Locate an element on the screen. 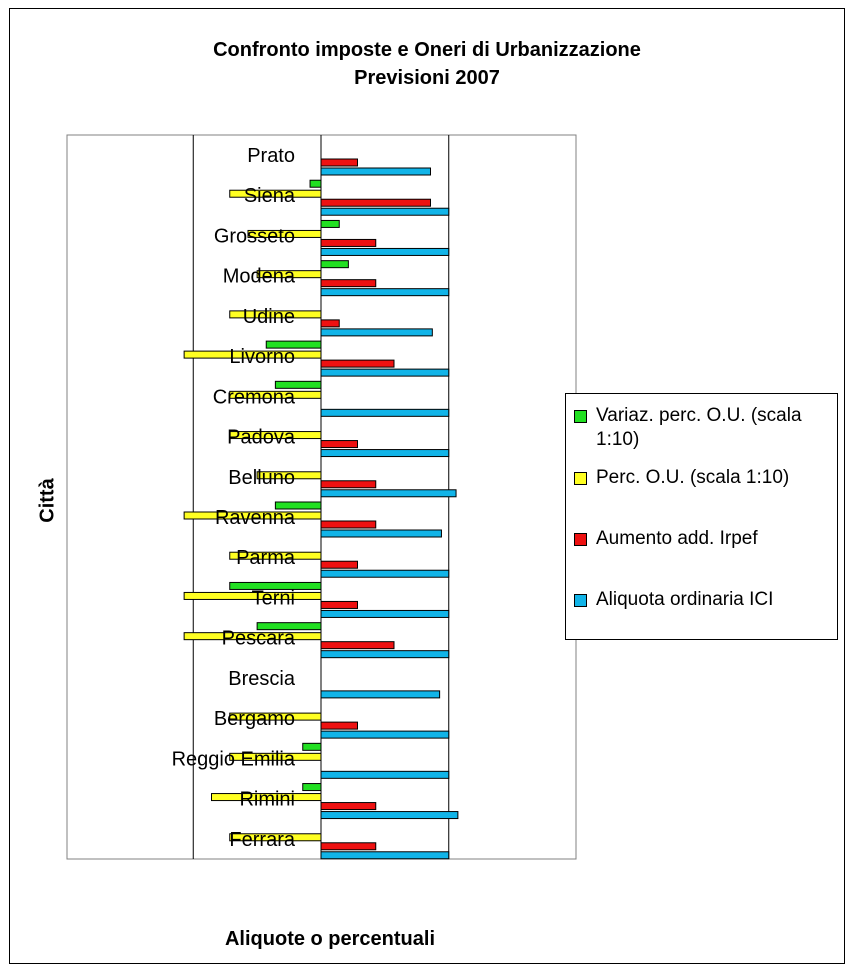  legend-label-variaz: Variaz. perc. O.U. (scala 1:10) is located at coordinates (699, 427).